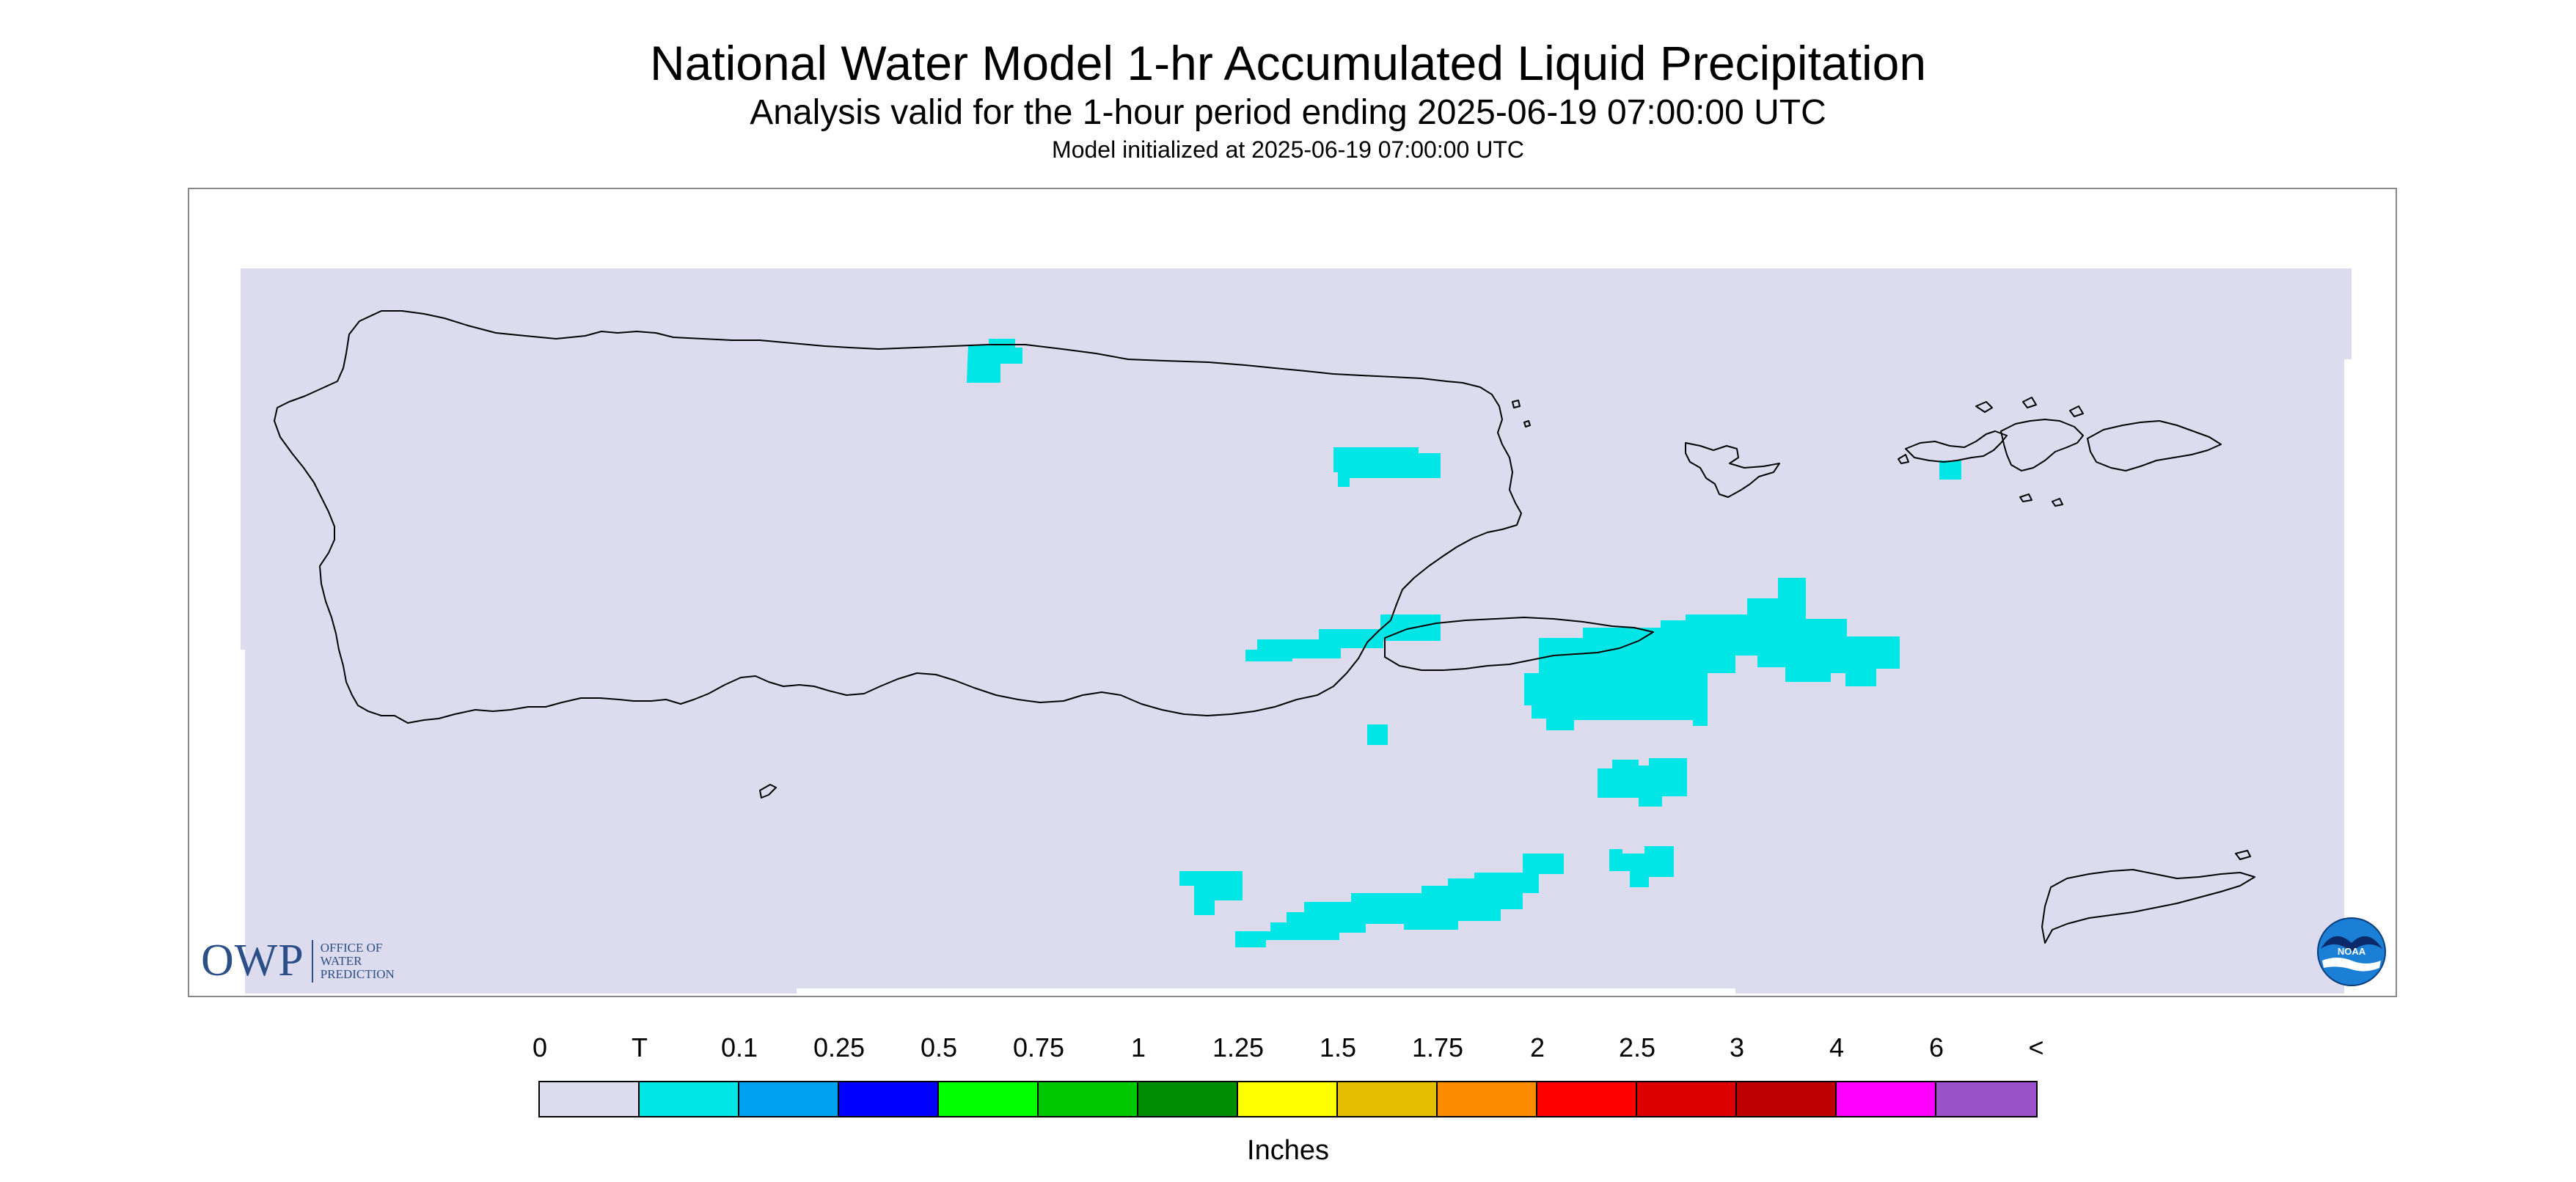 This screenshot has width=2576, height=1182. Describe the element at coordinates (1737, 1047) in the screenshot. I see `legend-tick-label: 3` at that location.